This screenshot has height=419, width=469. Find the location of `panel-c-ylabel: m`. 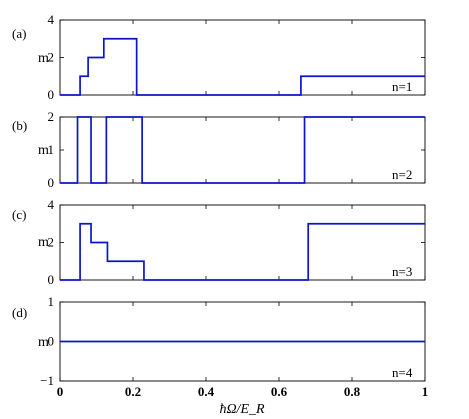

panel-c-ylabel: m is located at coordinates (43, 242).